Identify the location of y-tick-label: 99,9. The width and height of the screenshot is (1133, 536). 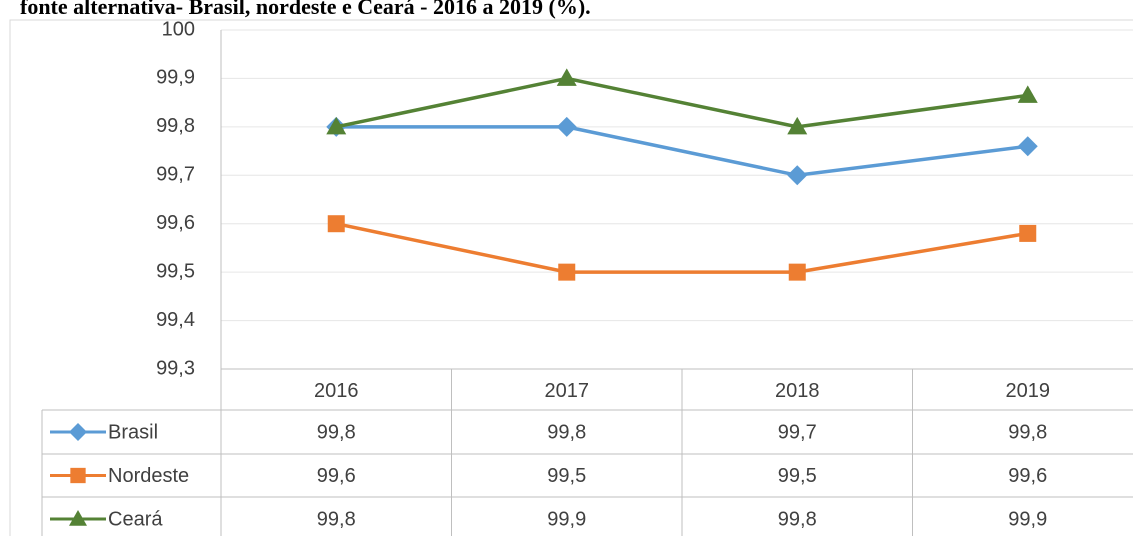
(175, 78).